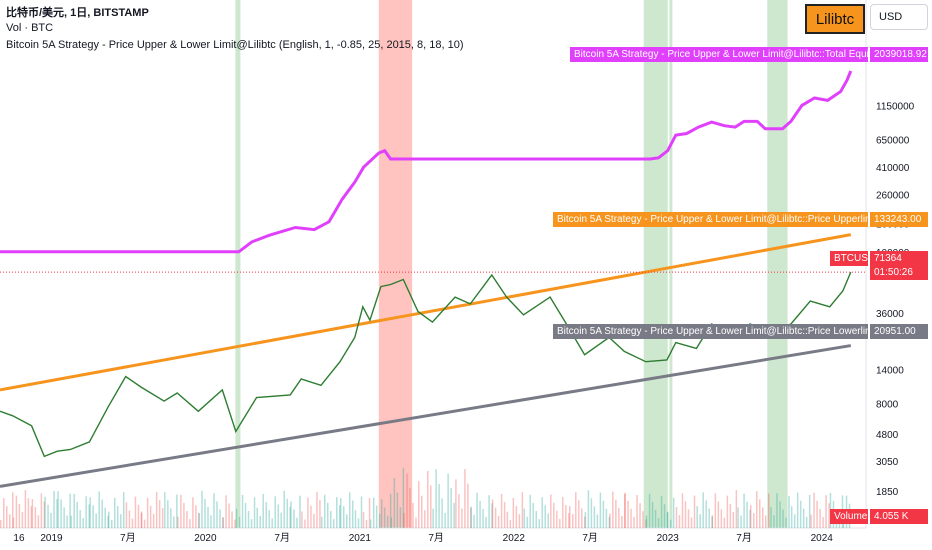 This screenshot has width=932, height=550. Describe the element at coordinates (899, 272) in the screenshot. I see `price-countdown-label: 01:50:26` at that location.